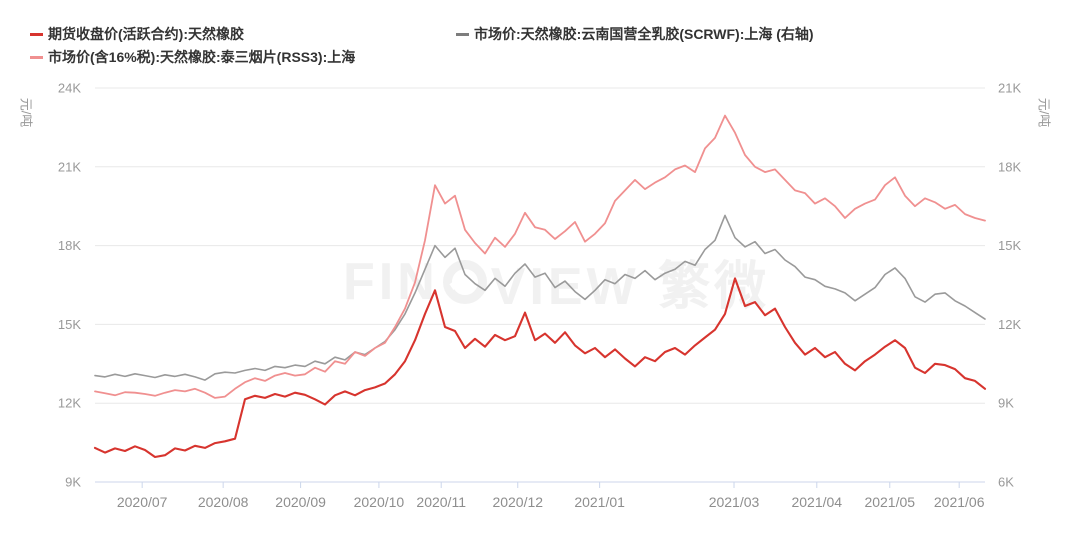 The height and width of the screenshot is (540, 1080). I want to click on y-axis-label-right: 6K, so click(1006, 482).